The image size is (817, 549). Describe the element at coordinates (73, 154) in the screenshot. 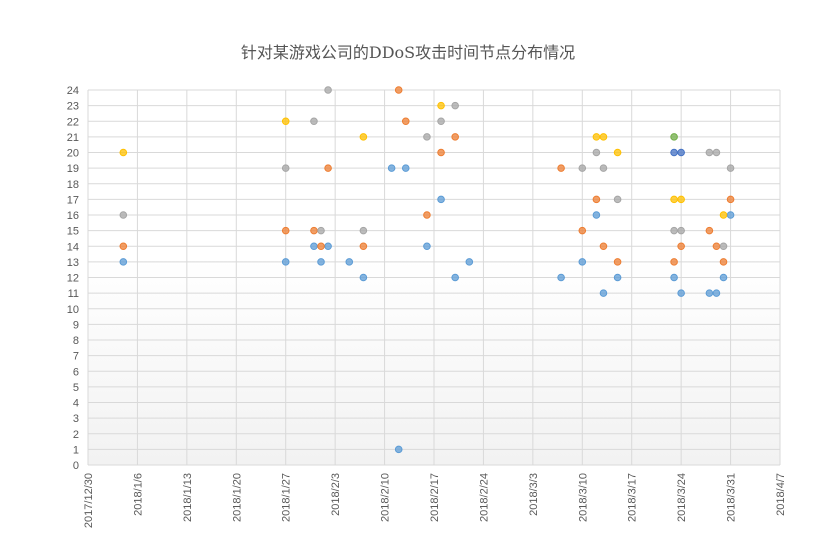

I see `y-tick-label: 20` at that location.